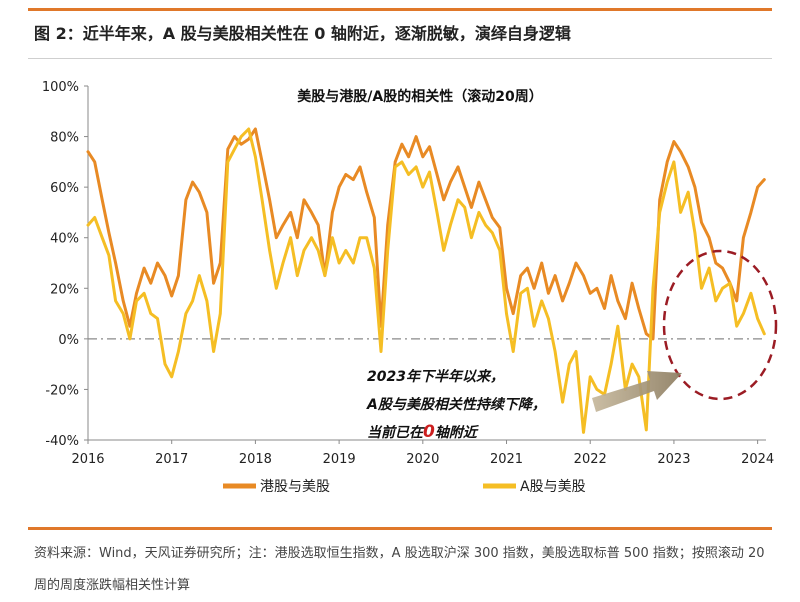 The width and height of the screenshot is (800, 602). I want to click on annotation-line-3-suffix: 轴附近, so click(457, 432).